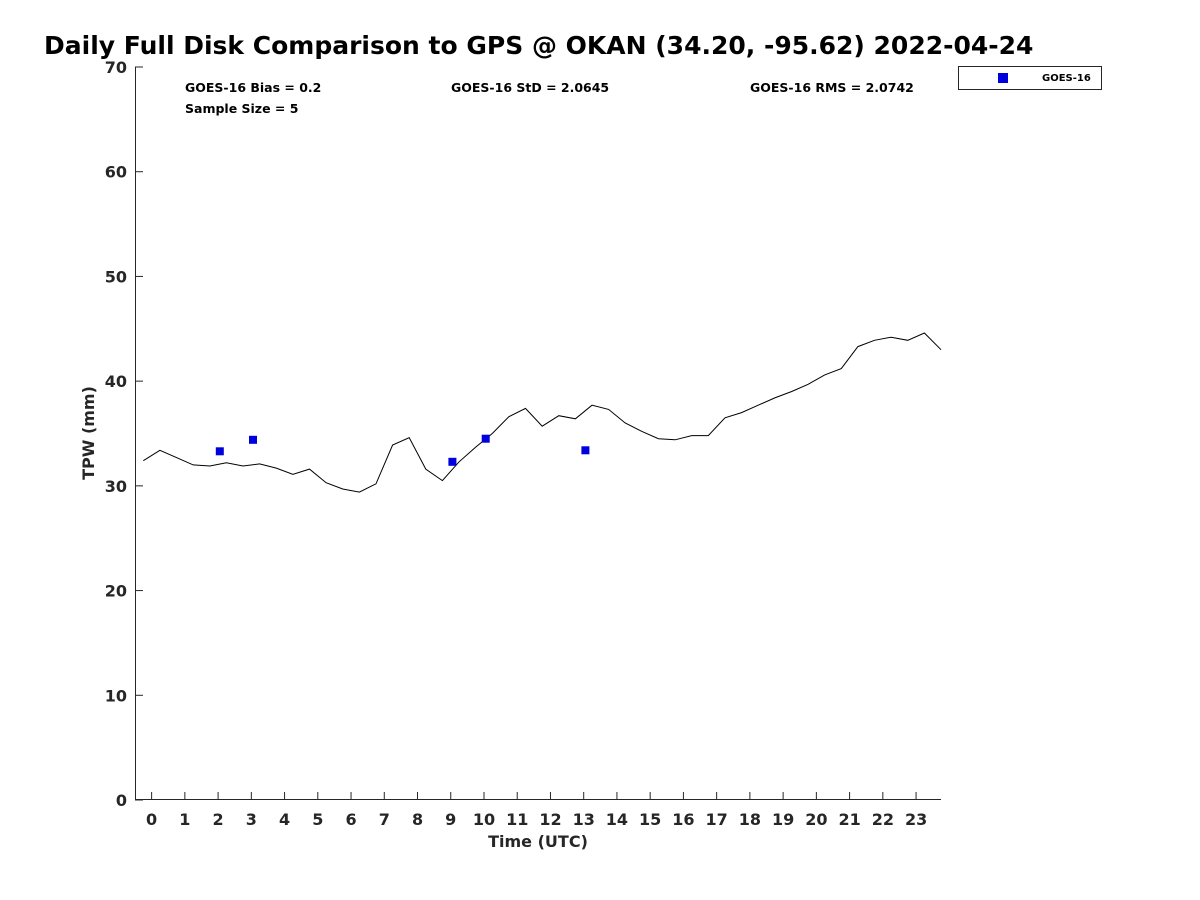 This screenshot has width=1200, height=900. What do you see at coordinates (717, 819) in the screenshot?
I see `x-tick-label: 17` at bounding box center [717, 819].